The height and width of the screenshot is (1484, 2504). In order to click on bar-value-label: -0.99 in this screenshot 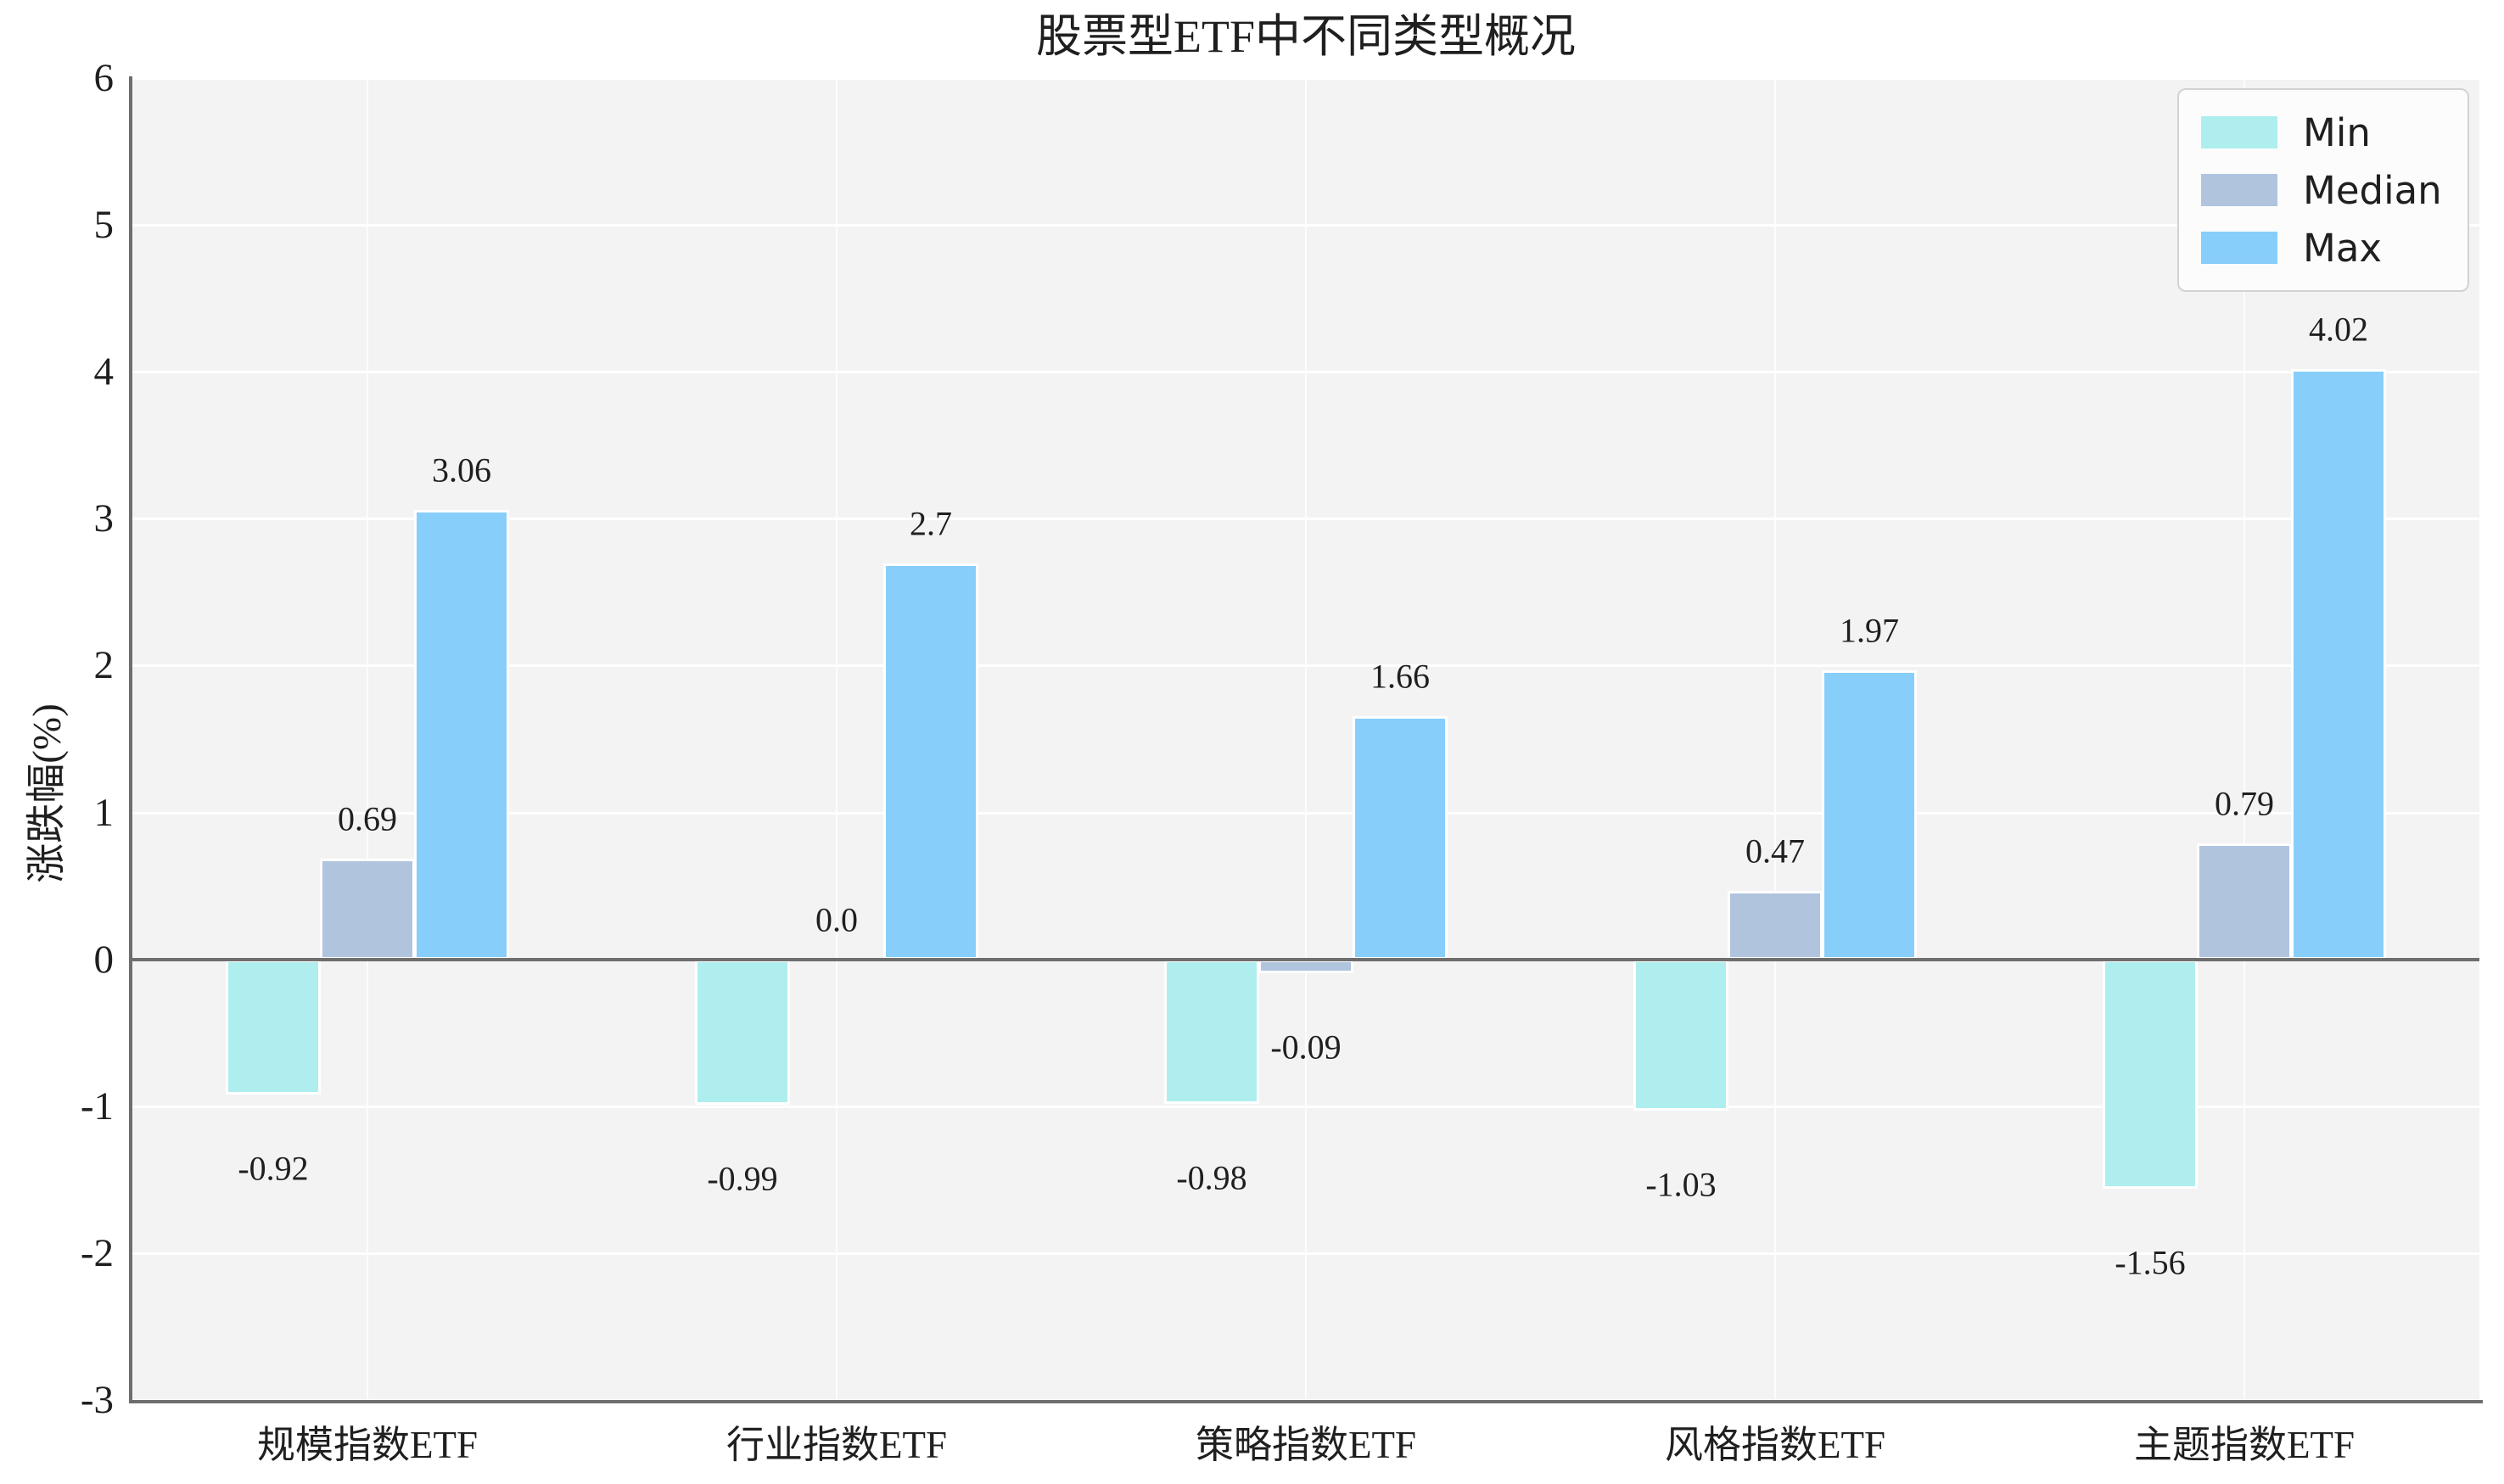, I will do `click(742, 1179)`.